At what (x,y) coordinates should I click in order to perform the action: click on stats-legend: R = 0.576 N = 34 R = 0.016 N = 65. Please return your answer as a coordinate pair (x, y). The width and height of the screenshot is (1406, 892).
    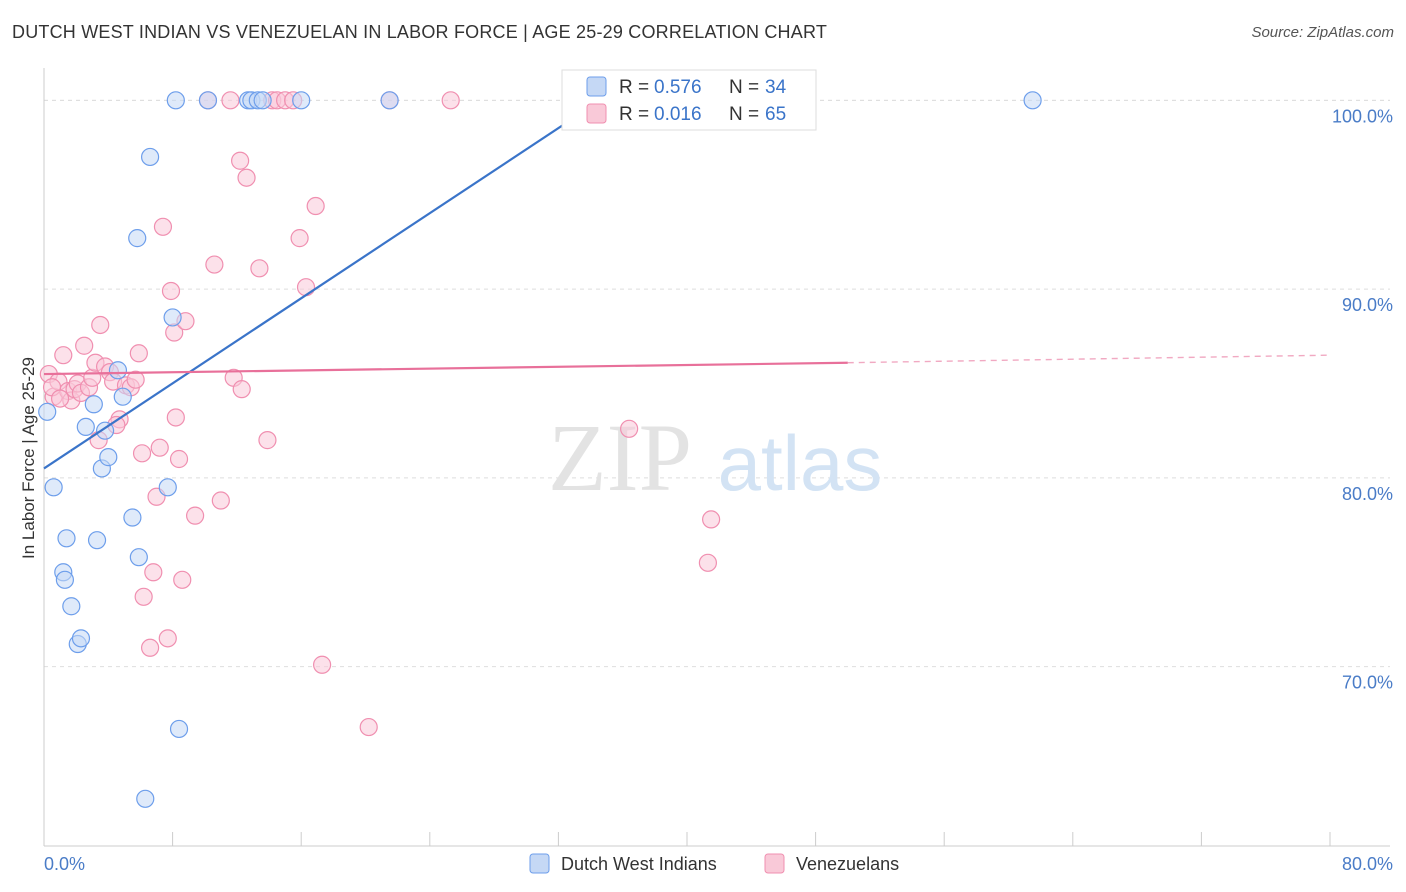
    Looking at the image, I should click on (689, 100).